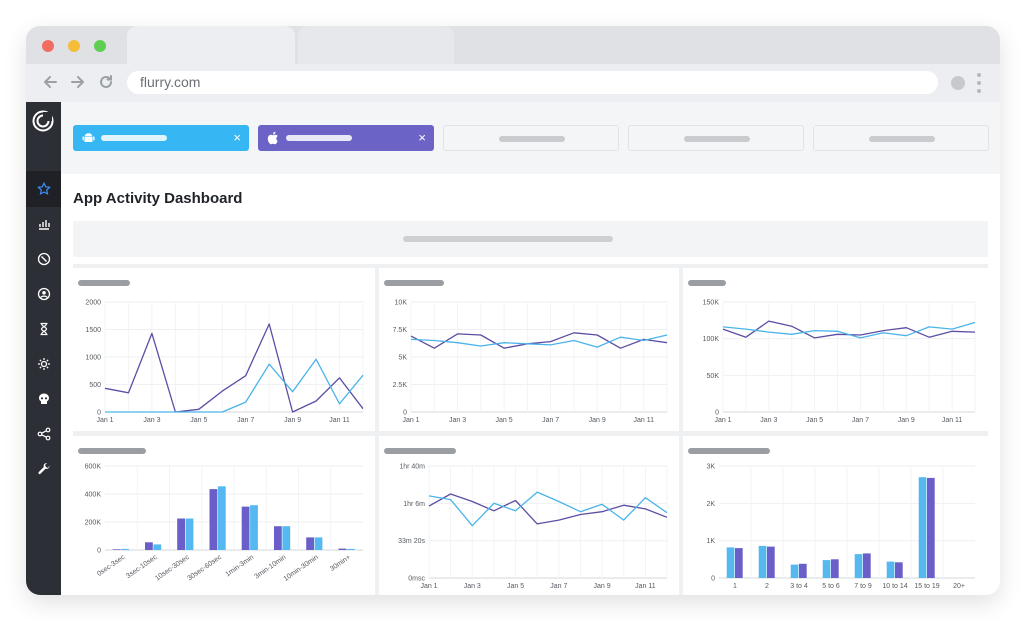 Image resolution: width=1026 pixels, height=621 pixels. Describe the element at coordinates (48, 46) in the screenshot. I see `close-window-button` at that location.